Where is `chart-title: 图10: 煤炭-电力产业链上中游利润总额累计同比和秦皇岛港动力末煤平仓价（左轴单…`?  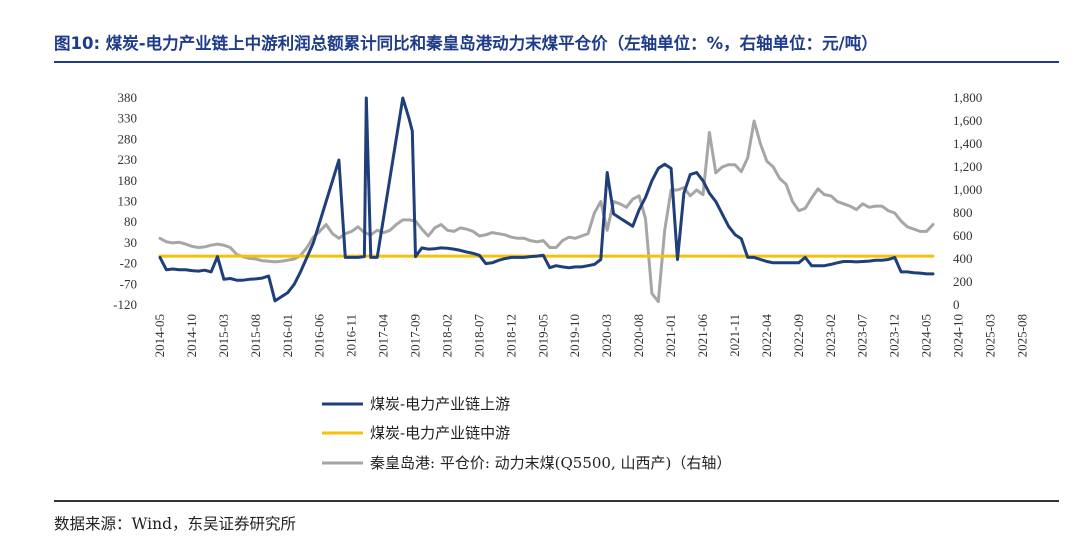
chart-title: 图10: 煤炭-电力产业链上中游利润总额累计同比和秦皇岛港动力末煤平仓价（左轴单… is located at coordinates (466, 43).